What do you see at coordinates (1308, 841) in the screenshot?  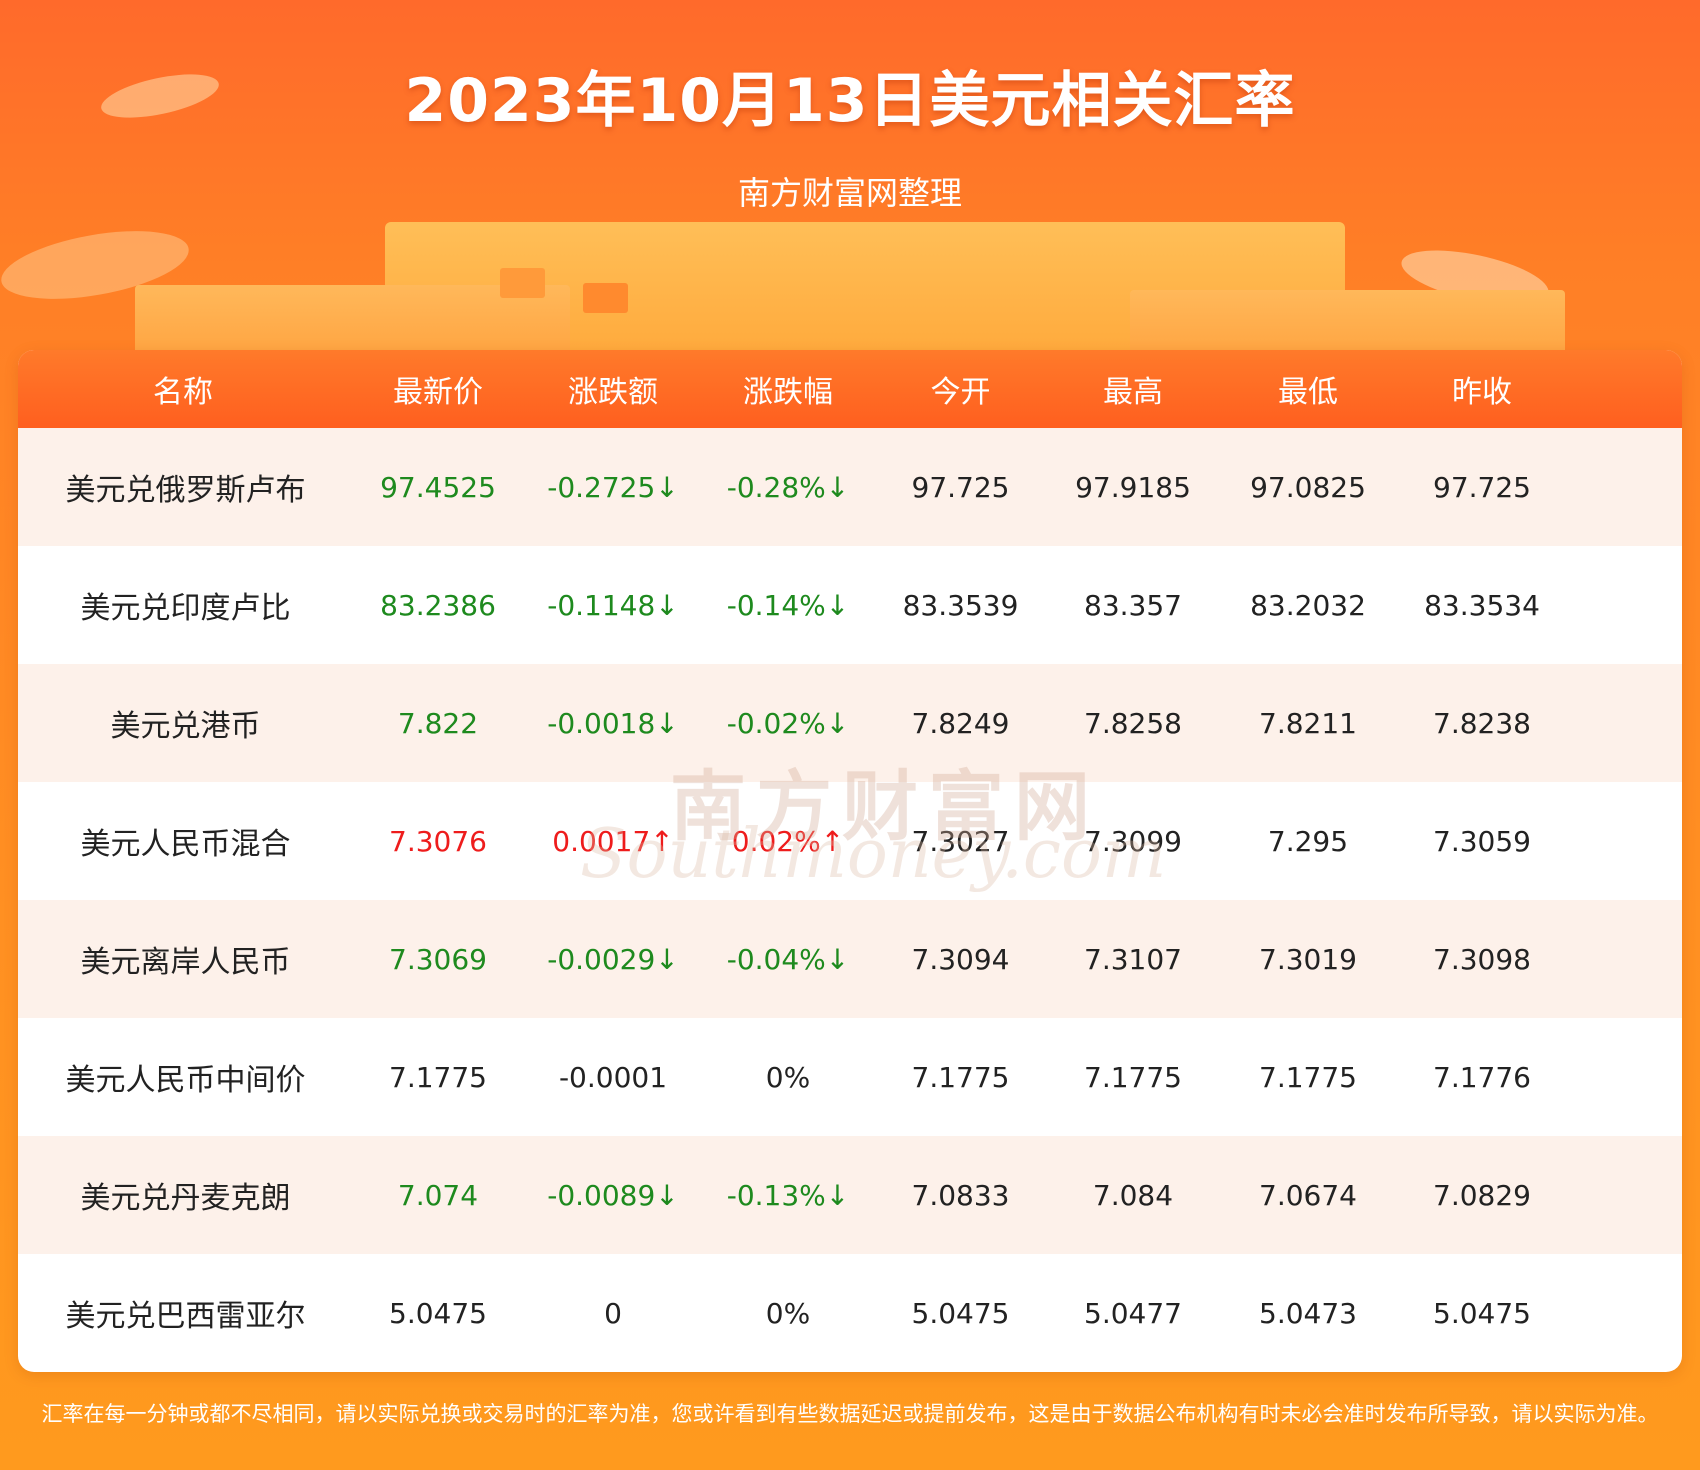 I see `cell-low: 7.295` at bounding box center [1308, 841].